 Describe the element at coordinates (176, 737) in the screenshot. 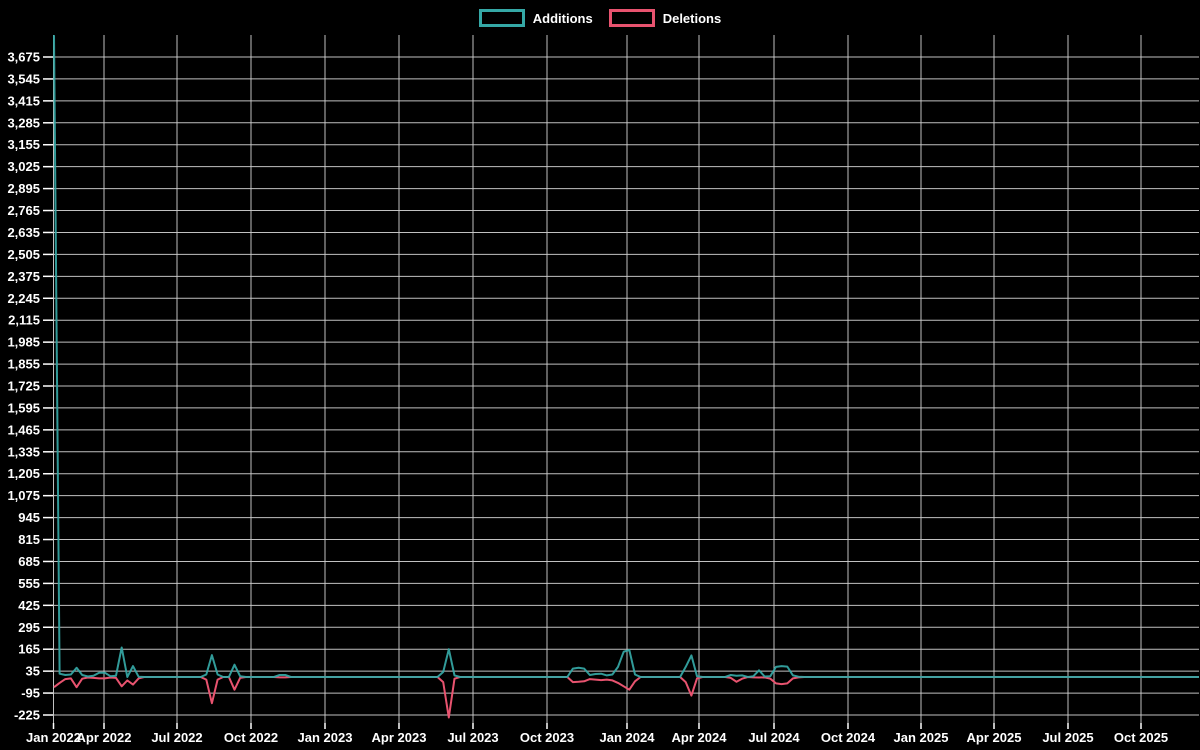

I see `svg-text: Jul 2022` at that location.